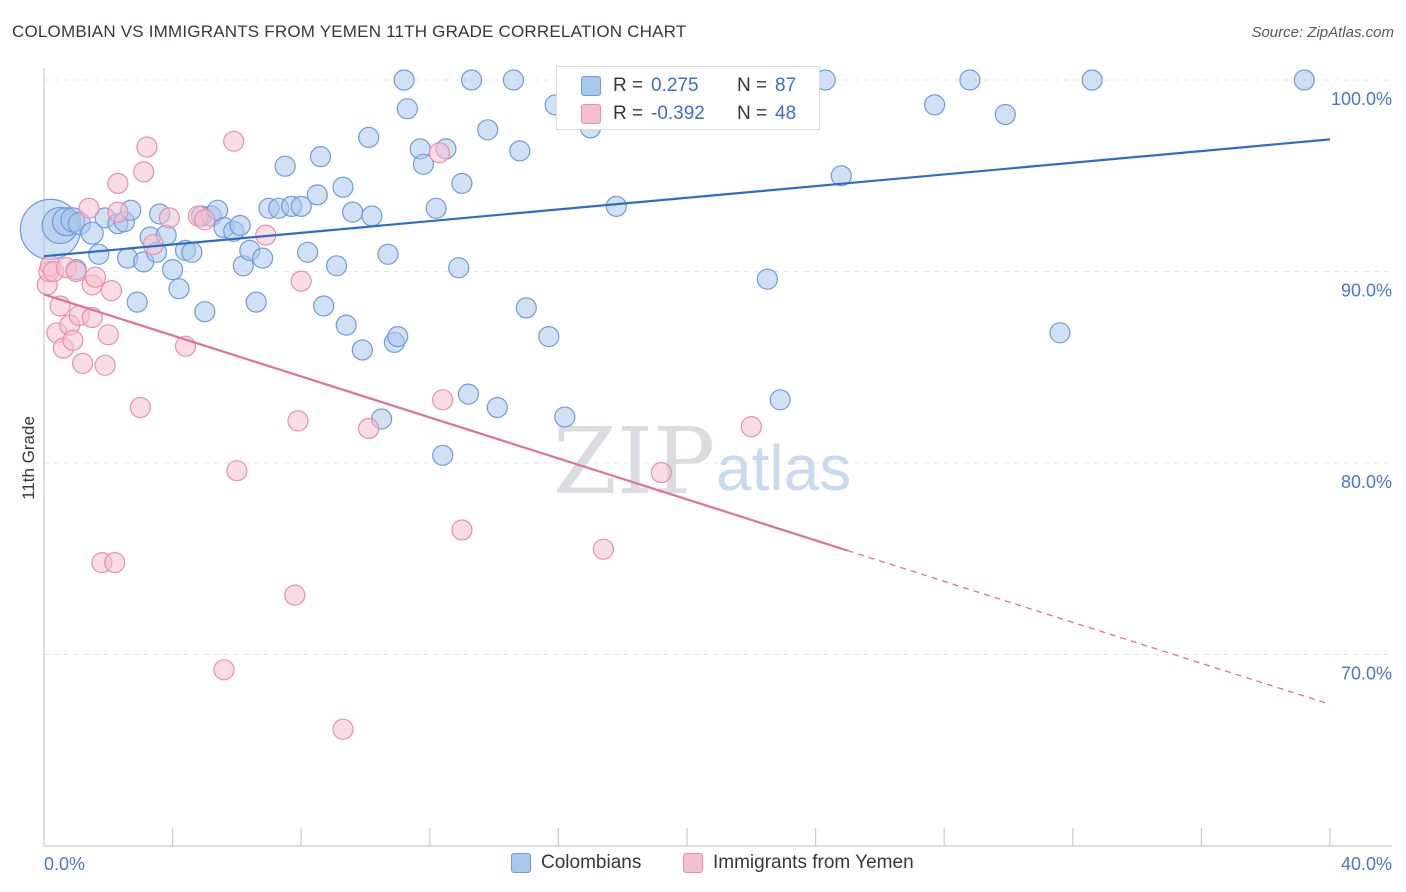 This screenshot has width=1406, height=892. What do you see at coordinates (783, 468) in the screenshot?
I see `watermark-atlas: atlas` at bounding box center [783, 468].